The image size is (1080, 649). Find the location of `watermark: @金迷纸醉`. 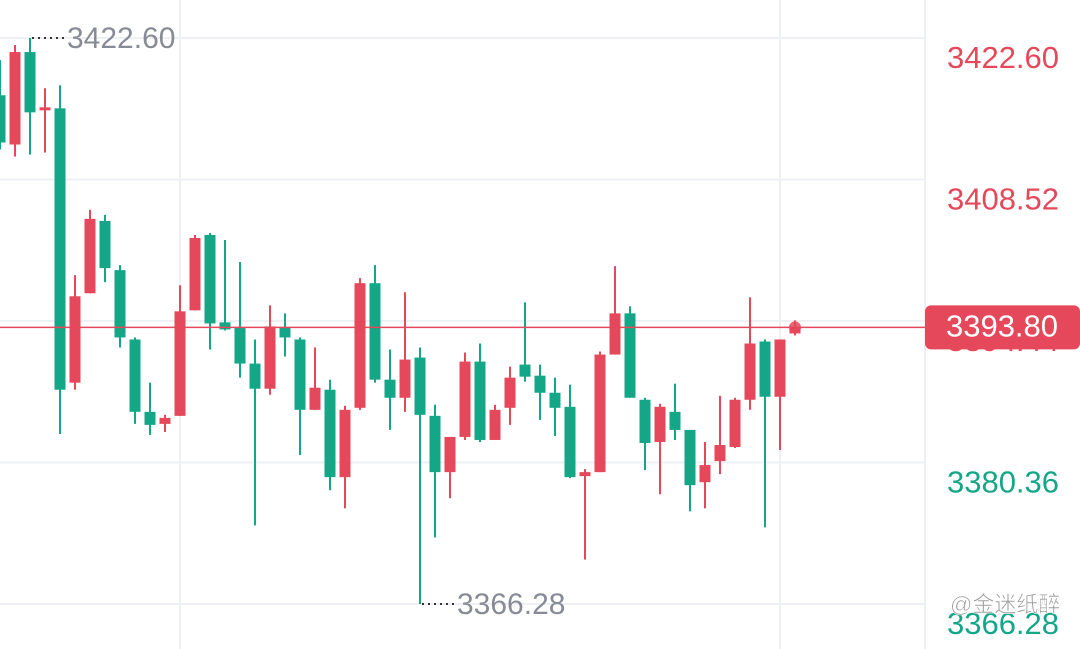

watermark: @金迷纸醉 is located at coordinates (1005, 604).